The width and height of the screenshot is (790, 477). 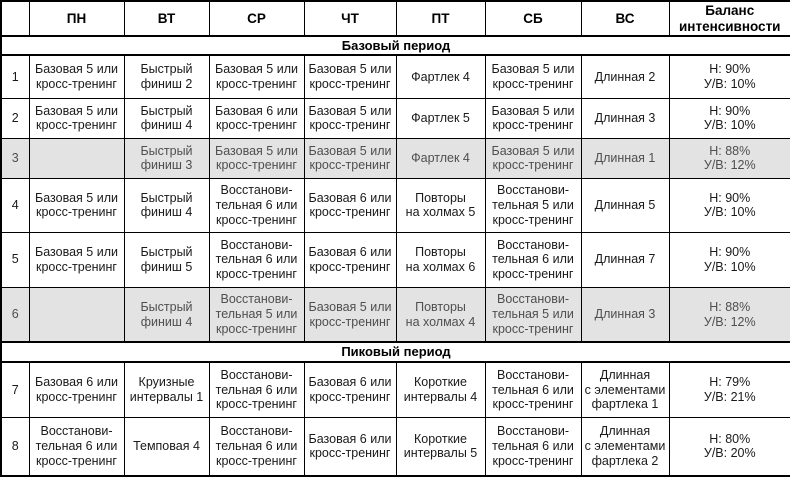 I want to click on cell-intensity-balance: Н: 79% У/В: 21%, so click(x=729, y=390).